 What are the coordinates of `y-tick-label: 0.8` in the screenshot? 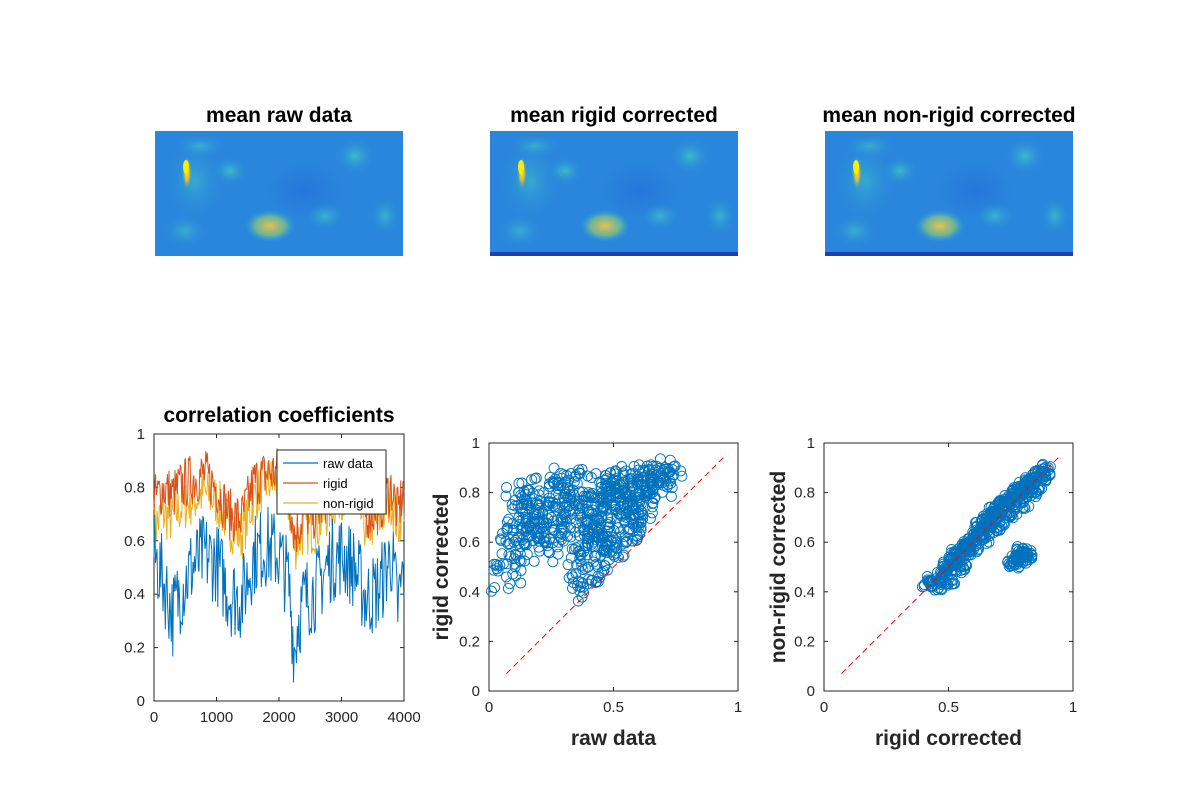 It's located at (804, 493).